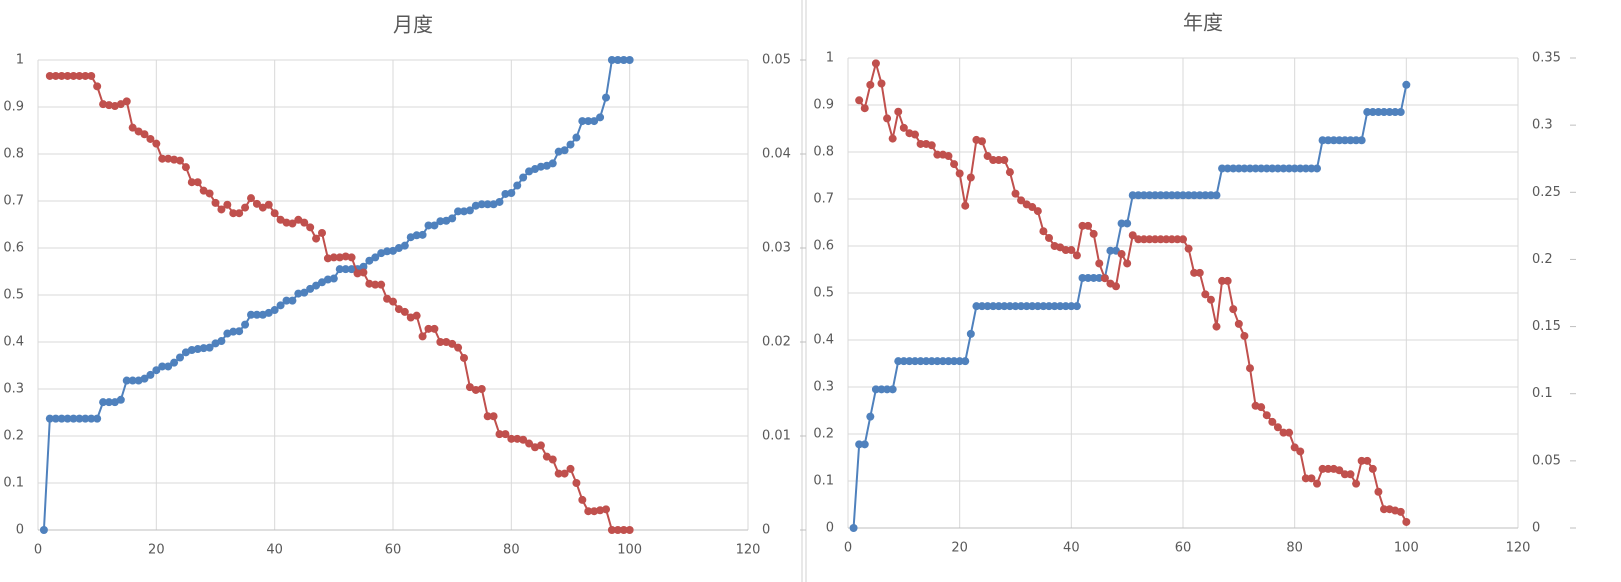  Describe the element at coordinates (823, 434) in the screenshot. I see `y-tick-label: 0.2` at that location.